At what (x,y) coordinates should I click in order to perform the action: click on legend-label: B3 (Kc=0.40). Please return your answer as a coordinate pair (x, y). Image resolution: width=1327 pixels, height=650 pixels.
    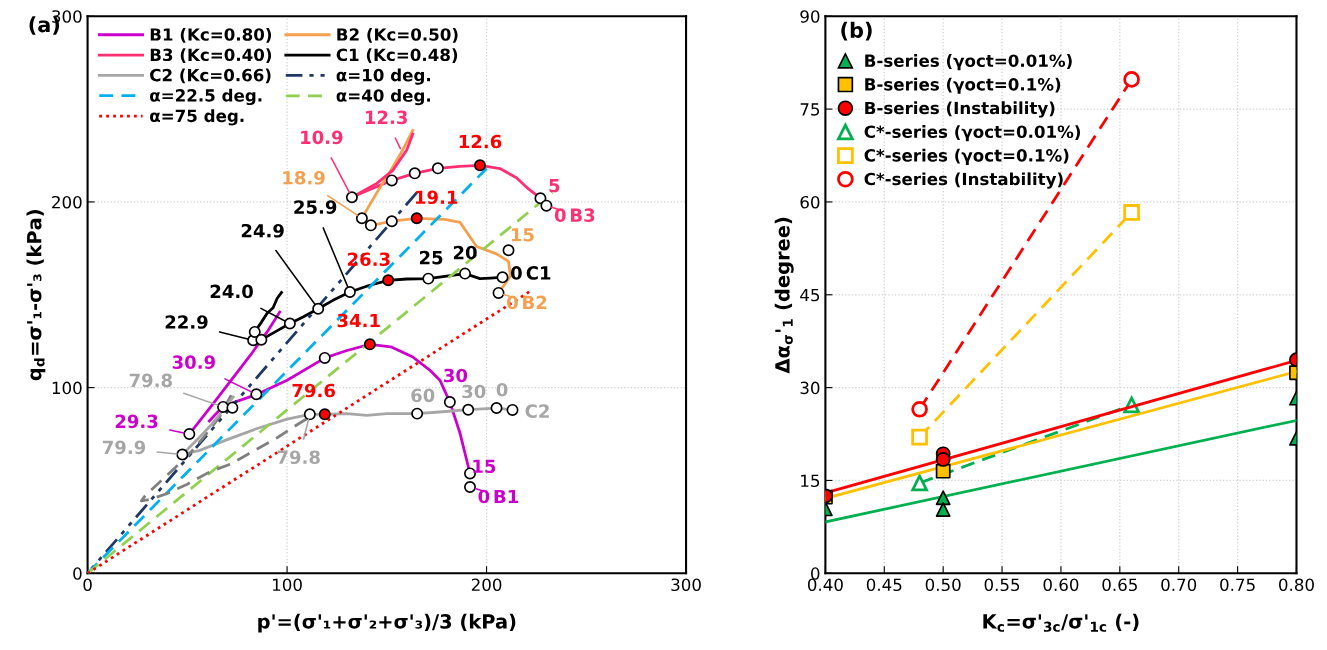
    Looking at the image, I should click on (211, 56).